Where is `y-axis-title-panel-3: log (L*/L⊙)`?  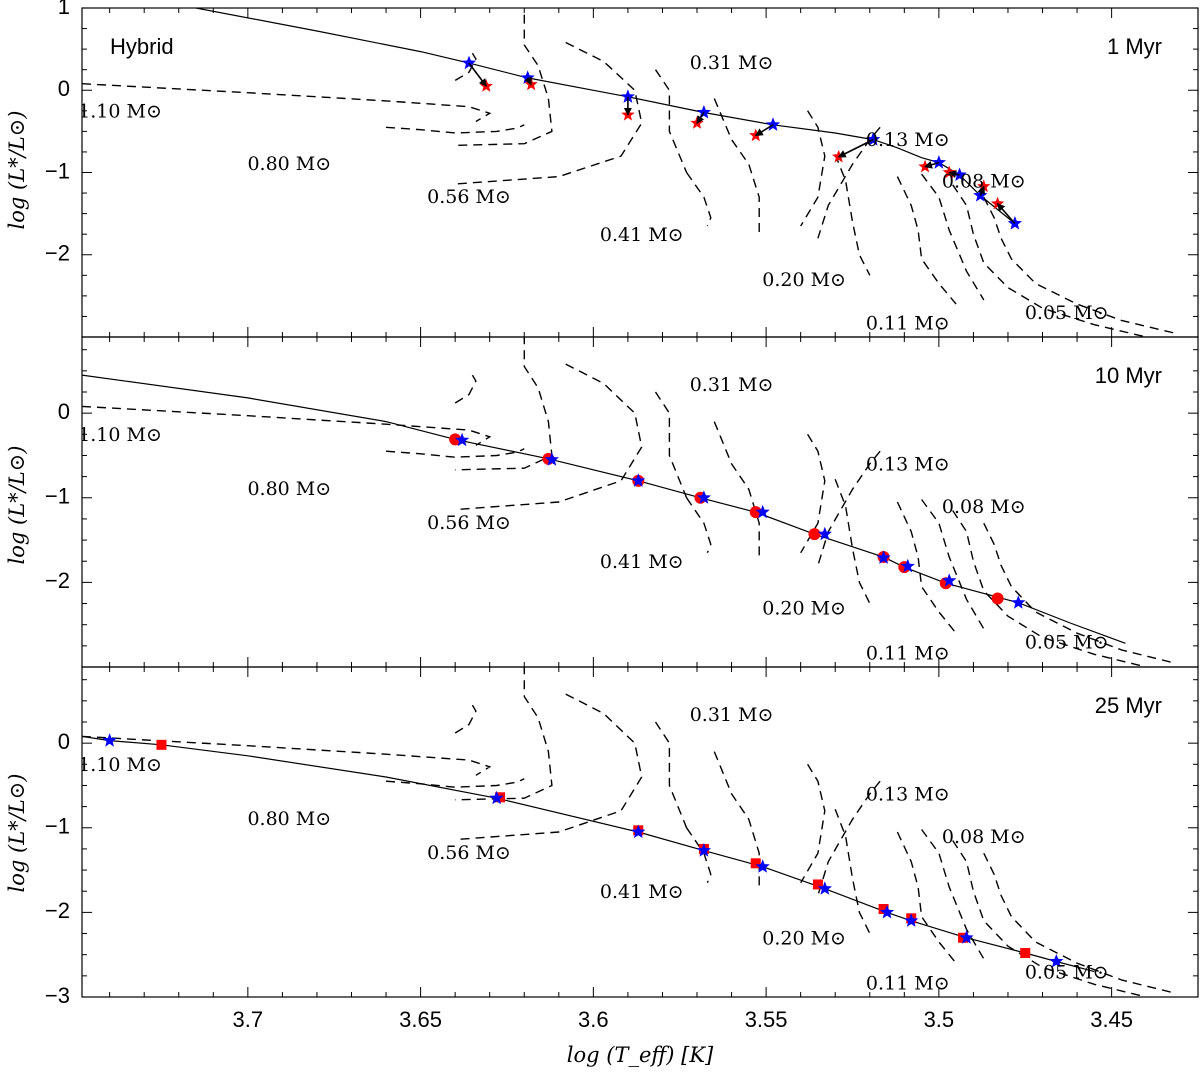
y-axis-title-panel-3: log (L*/L⊙) is located at coordinates (17, 833).